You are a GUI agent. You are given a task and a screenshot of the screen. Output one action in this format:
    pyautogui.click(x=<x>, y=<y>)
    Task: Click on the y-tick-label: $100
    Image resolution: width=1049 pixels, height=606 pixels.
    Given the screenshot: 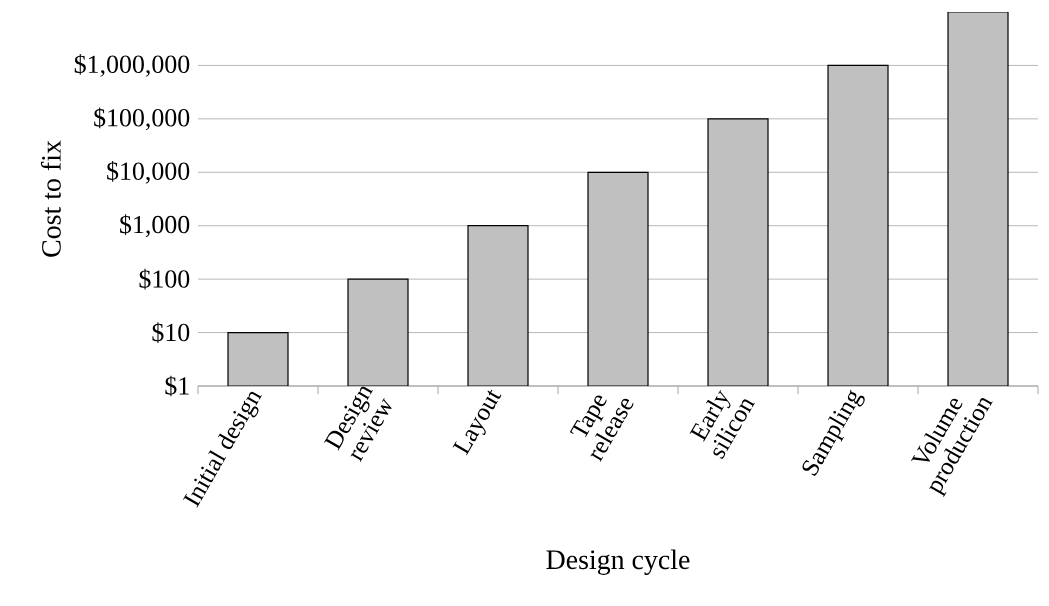 What is the action you would take?
    pyautogui.click(x=164, y=279)
    